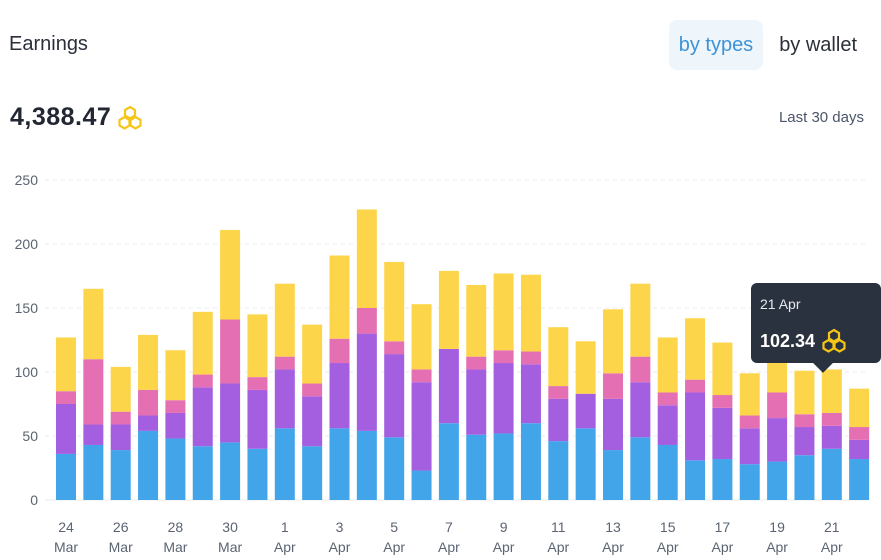 Image resolution: width=881 pixels, height=560 pixels. What do you see at coordinates (716, 45) in the screenshot?
I see `tab-by-types: by types` at bounding box center [716, 45].